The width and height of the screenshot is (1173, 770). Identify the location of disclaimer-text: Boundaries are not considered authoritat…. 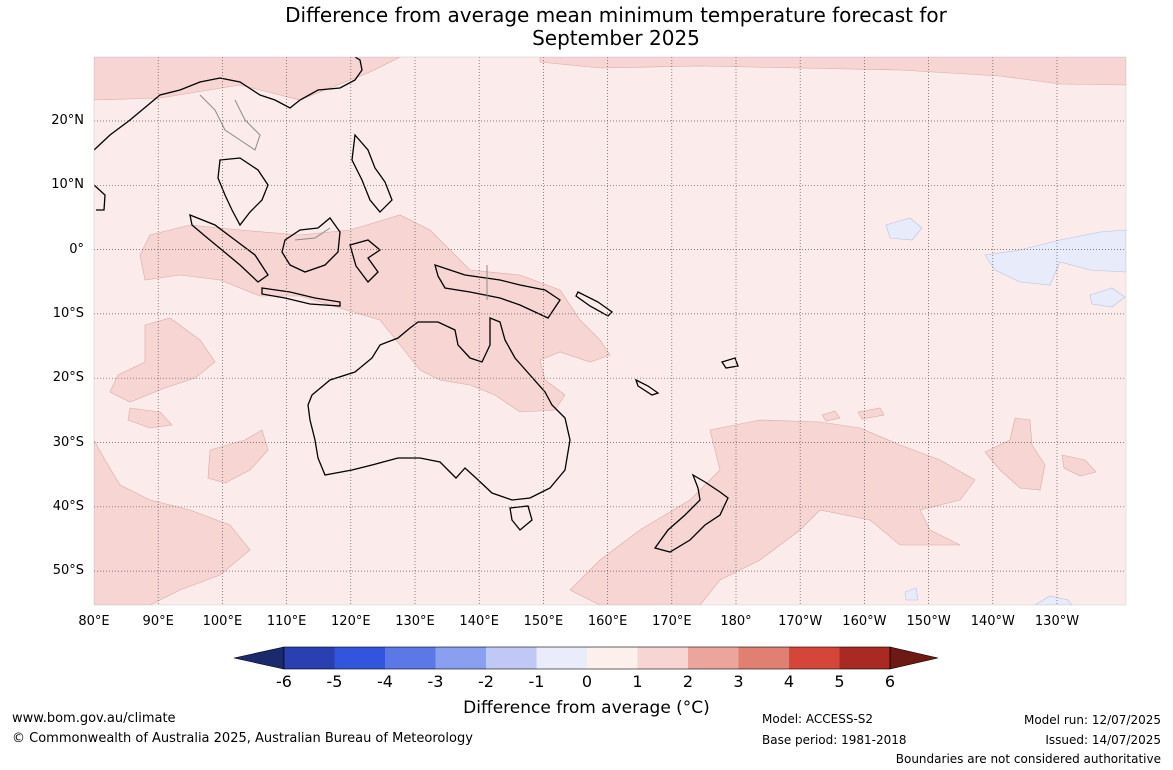
(1028, 759).